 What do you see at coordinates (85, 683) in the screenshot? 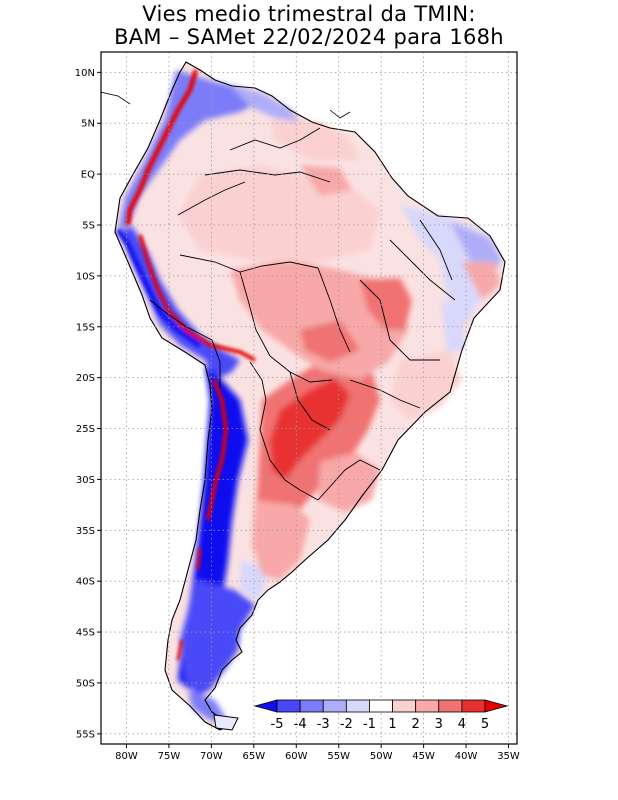
I see `lat-tick-label: 50S` at bounding box center [85, 683].